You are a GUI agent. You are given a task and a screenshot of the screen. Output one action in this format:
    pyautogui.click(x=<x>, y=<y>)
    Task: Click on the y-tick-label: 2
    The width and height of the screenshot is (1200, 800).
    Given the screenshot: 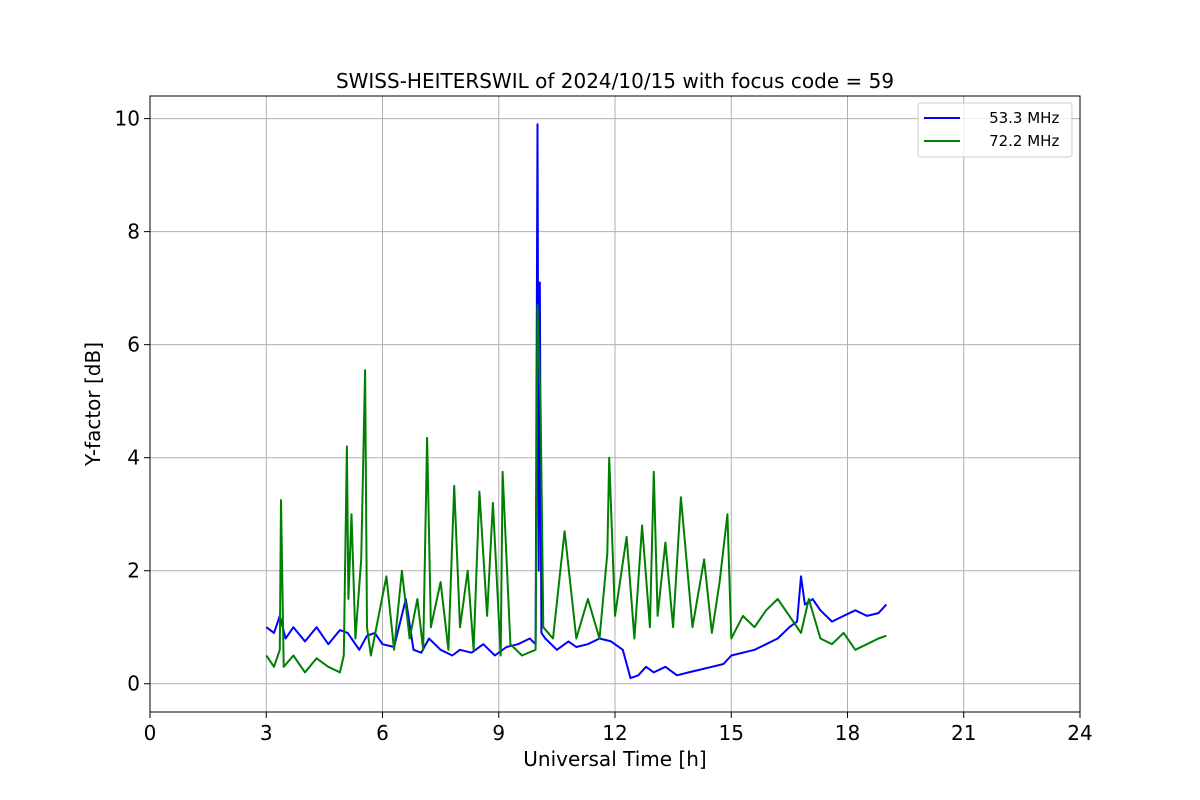 What is the action you would take?
    pyautogui.click(x=133, y=571)
    